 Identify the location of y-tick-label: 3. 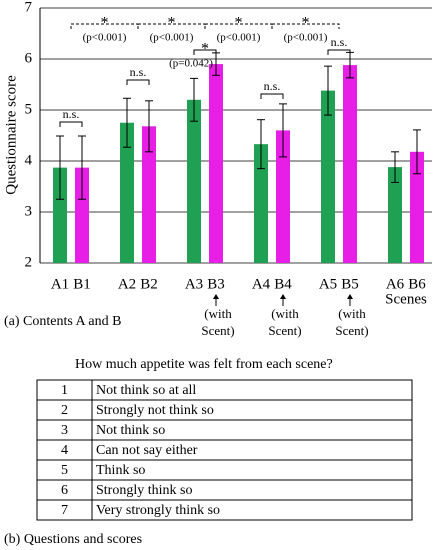
(29, 211).